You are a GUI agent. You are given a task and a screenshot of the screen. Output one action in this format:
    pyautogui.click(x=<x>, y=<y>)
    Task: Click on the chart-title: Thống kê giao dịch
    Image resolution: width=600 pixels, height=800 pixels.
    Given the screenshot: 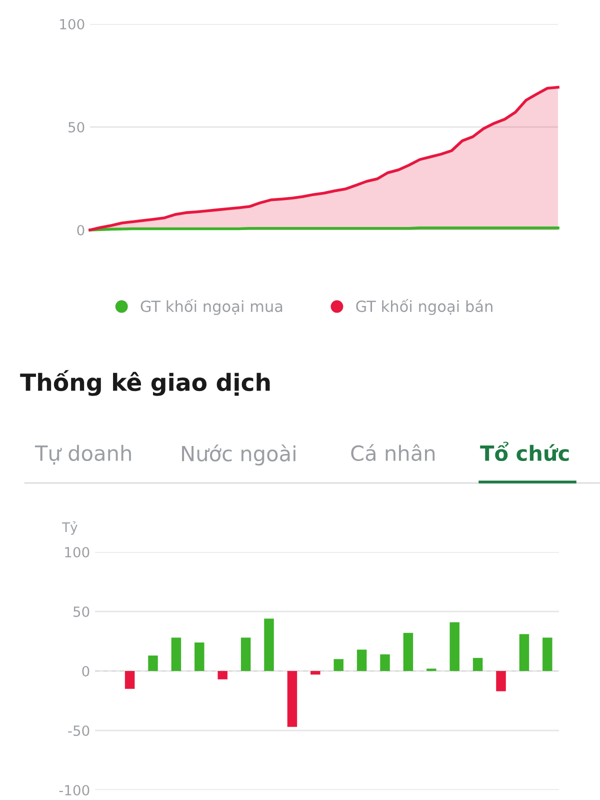 What is the action you would take?
    pyautogui.click(x=145, y=383)
    